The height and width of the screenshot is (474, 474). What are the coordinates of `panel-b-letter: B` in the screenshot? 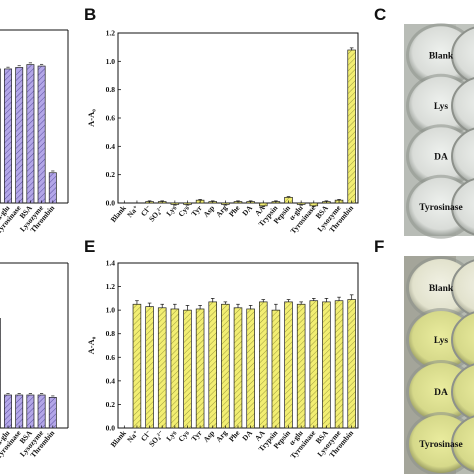 It's located at (90, 14).